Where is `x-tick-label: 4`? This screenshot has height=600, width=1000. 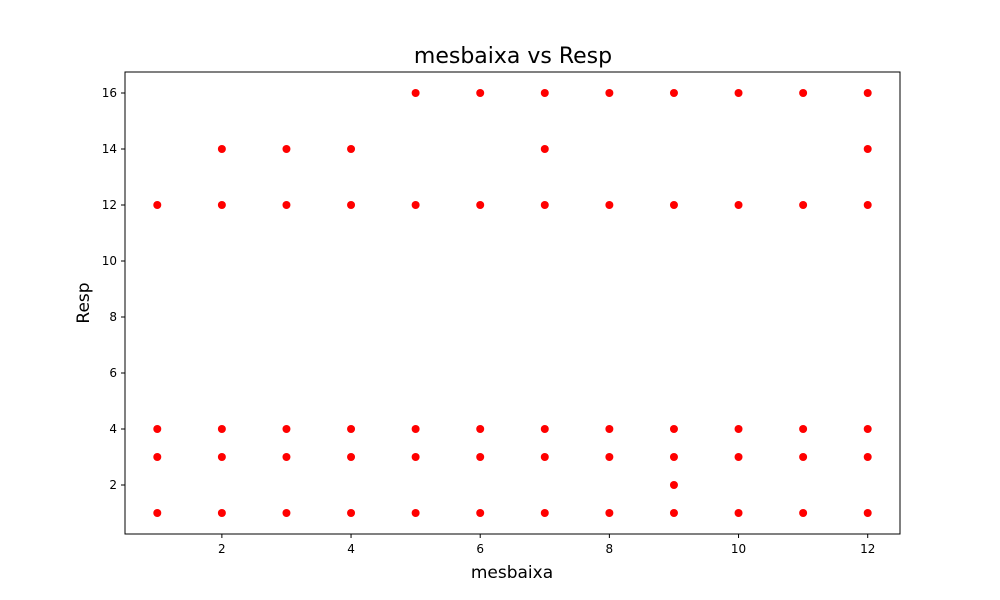 x-tick-label: 4 is located at coordinates (351, 549).